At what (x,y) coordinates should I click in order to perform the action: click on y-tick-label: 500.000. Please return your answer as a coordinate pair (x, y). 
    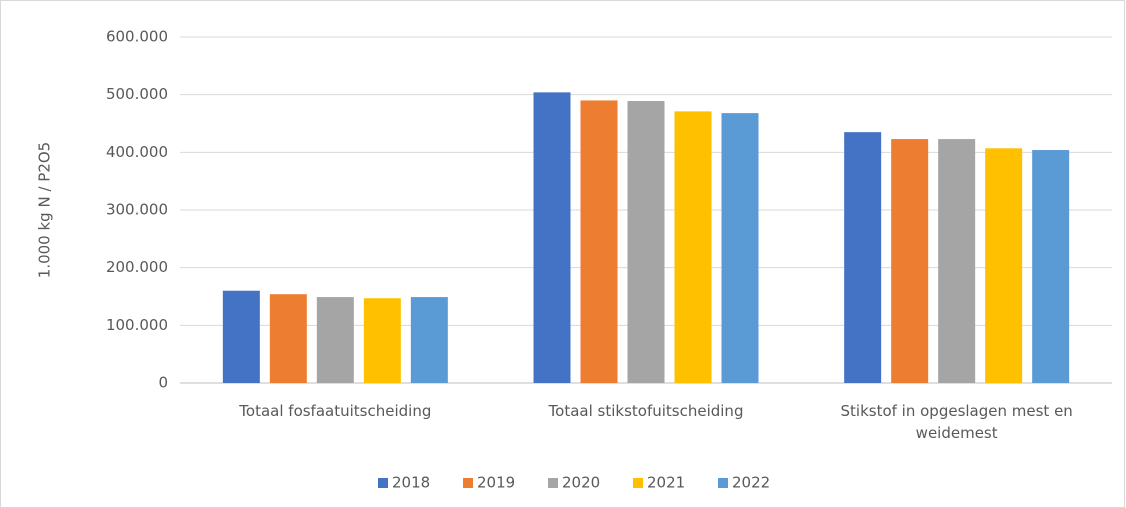
    Looking at the image, I should click on (137, 94).